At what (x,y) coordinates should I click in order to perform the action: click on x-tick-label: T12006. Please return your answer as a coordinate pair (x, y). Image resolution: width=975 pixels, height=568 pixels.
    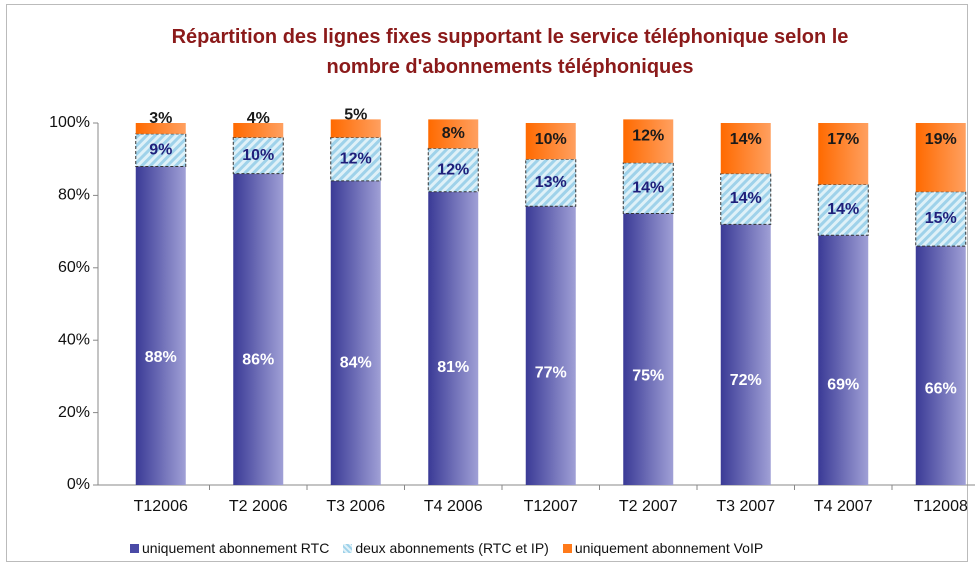
    Looking at the image, I should click on (161, 506).